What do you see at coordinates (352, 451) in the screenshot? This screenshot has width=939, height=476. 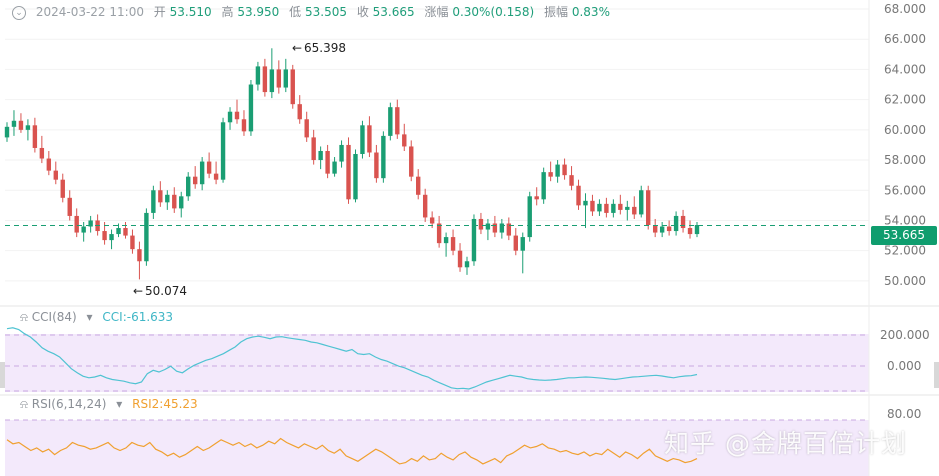 I see `rsi-line` at bounding box center [352, 451].